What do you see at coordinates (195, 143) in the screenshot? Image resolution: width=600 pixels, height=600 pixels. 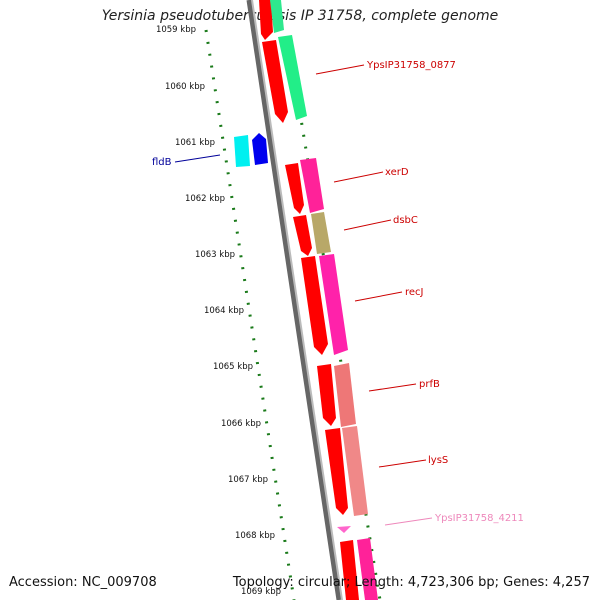 I see `scale-tick-1061: 1061 kbp` at bounding box center [195, 143].